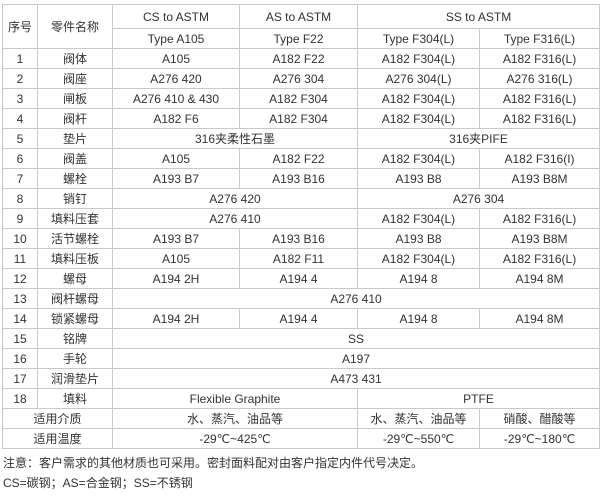  Describe the element at coordinates (20, 298) in the screenshot. I see `row-no-cell: 13` at that location.